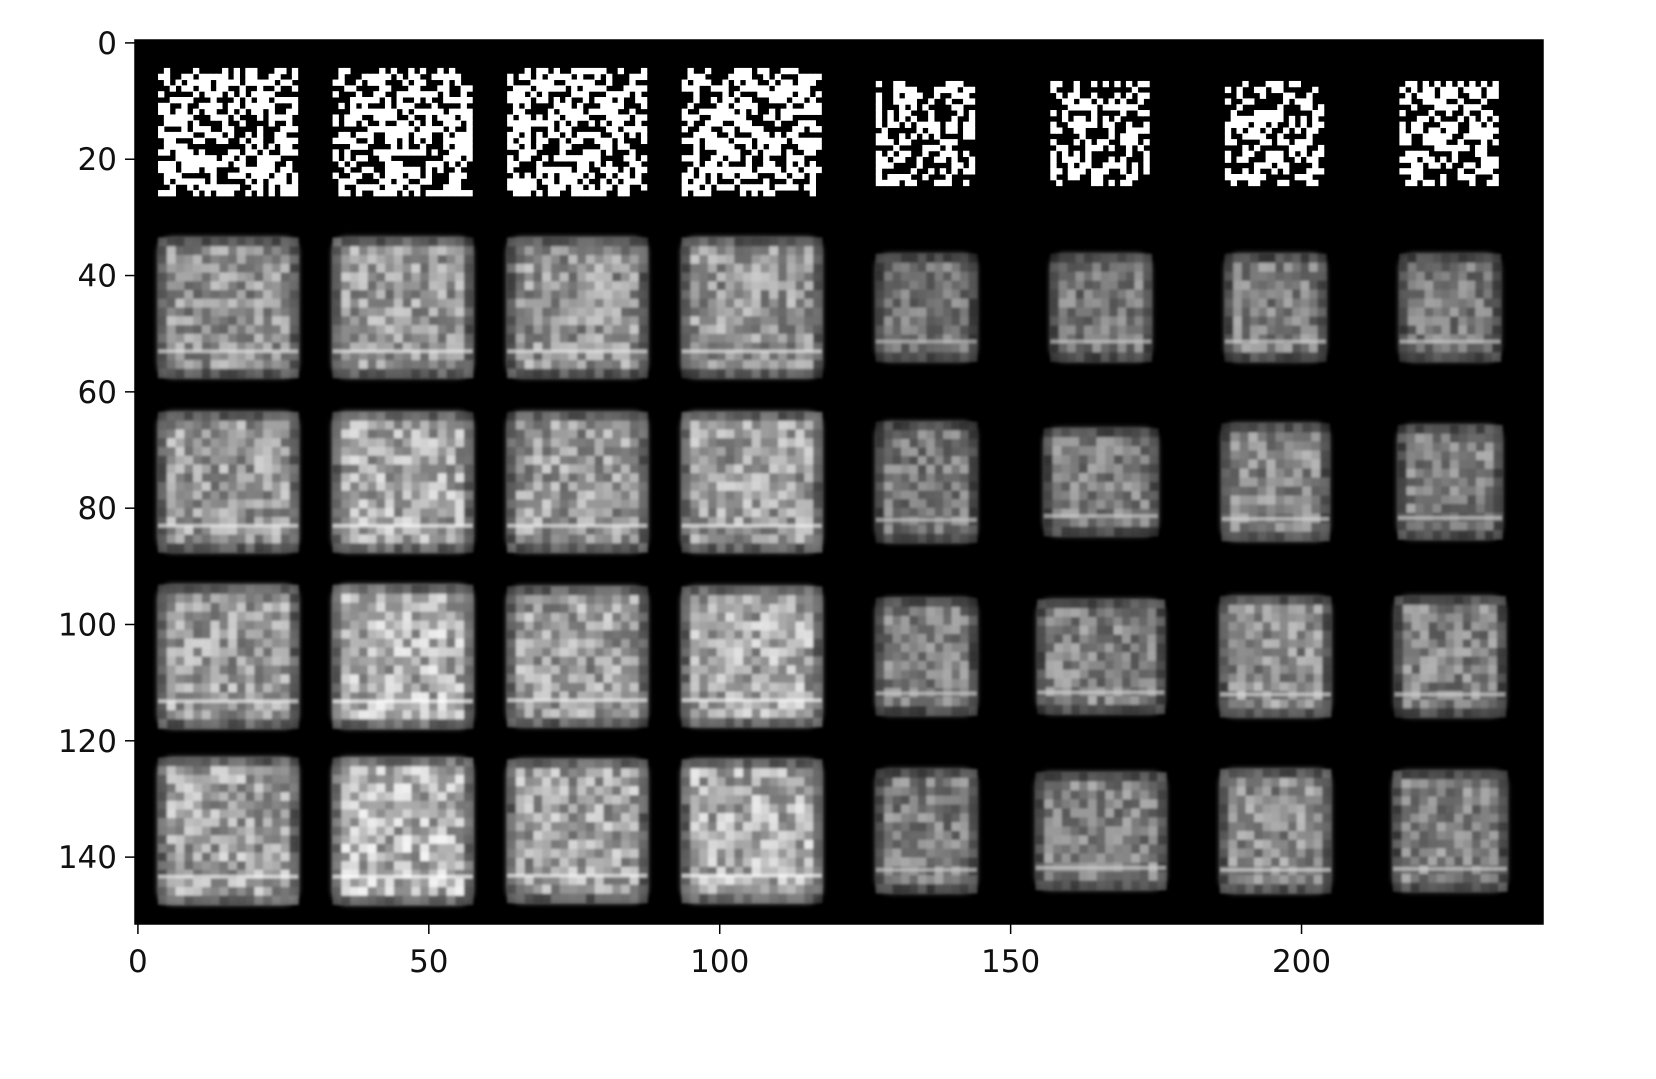  Describe the element at coordinates (1450, 307) in the screenshot. I see `tile-r1-c7` at that location.